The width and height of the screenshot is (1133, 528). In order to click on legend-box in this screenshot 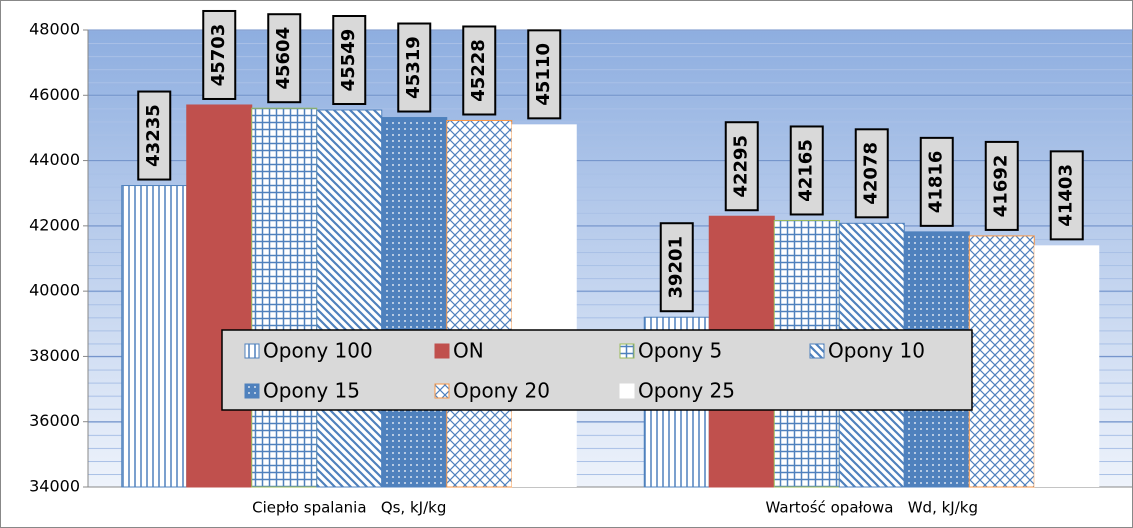, I will do `click(597, 370)`.